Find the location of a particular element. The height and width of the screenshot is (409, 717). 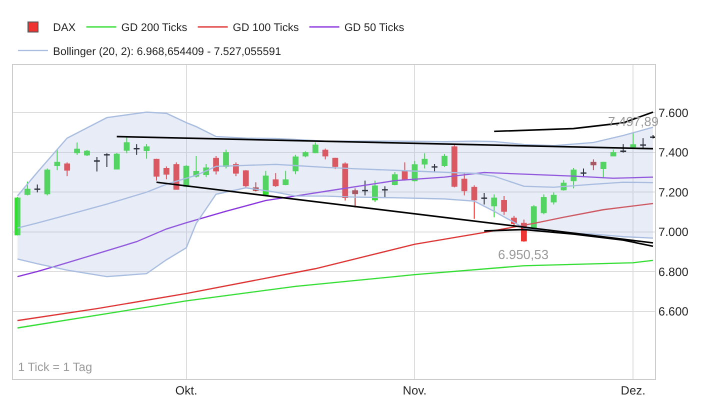

x-tick-label: Okt. is located at coordinates (186, 390).